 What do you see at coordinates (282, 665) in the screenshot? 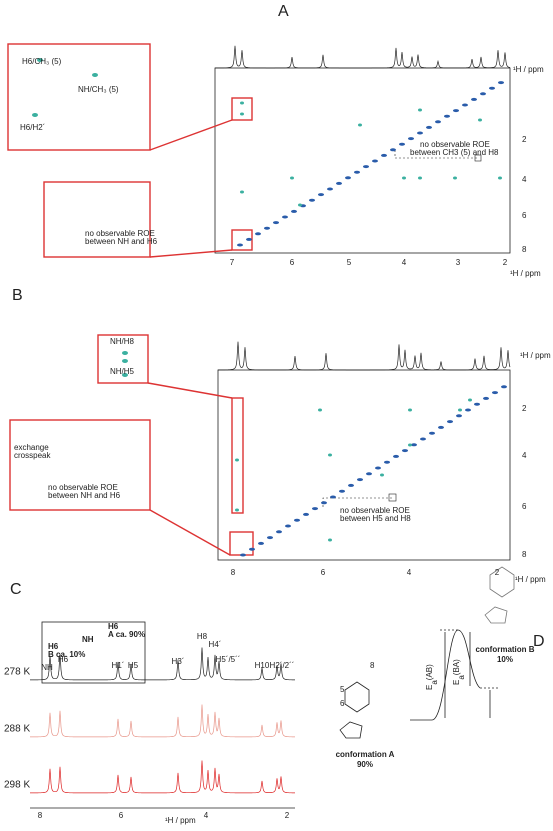
I see `peak-label: H2´/2´´` at bounding box center [282, 665].